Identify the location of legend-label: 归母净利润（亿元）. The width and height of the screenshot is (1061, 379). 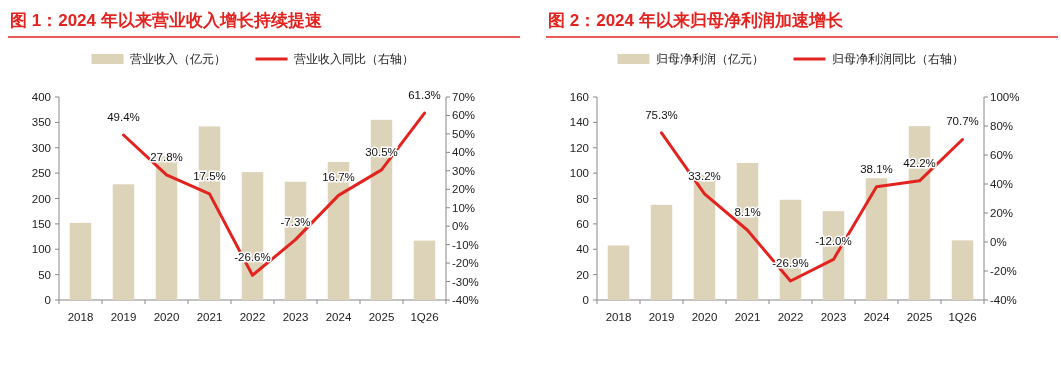
(709, 59).